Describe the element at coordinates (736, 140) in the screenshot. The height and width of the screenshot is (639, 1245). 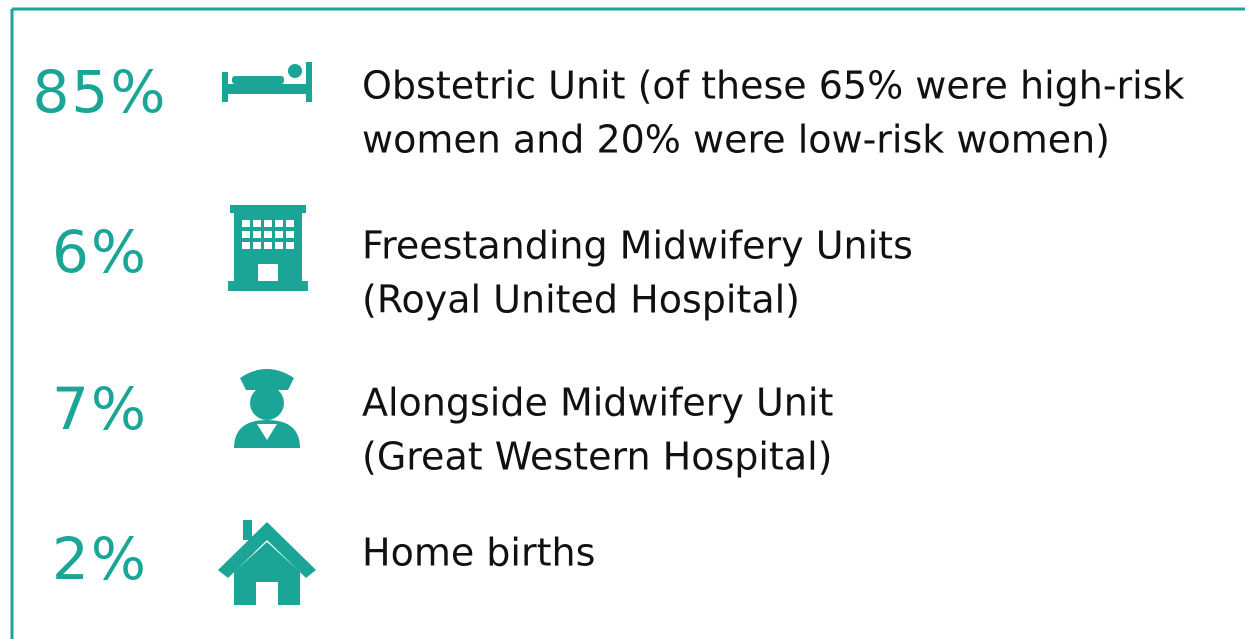
I see `description-line: women and 20% were low-risk women)` at that location.